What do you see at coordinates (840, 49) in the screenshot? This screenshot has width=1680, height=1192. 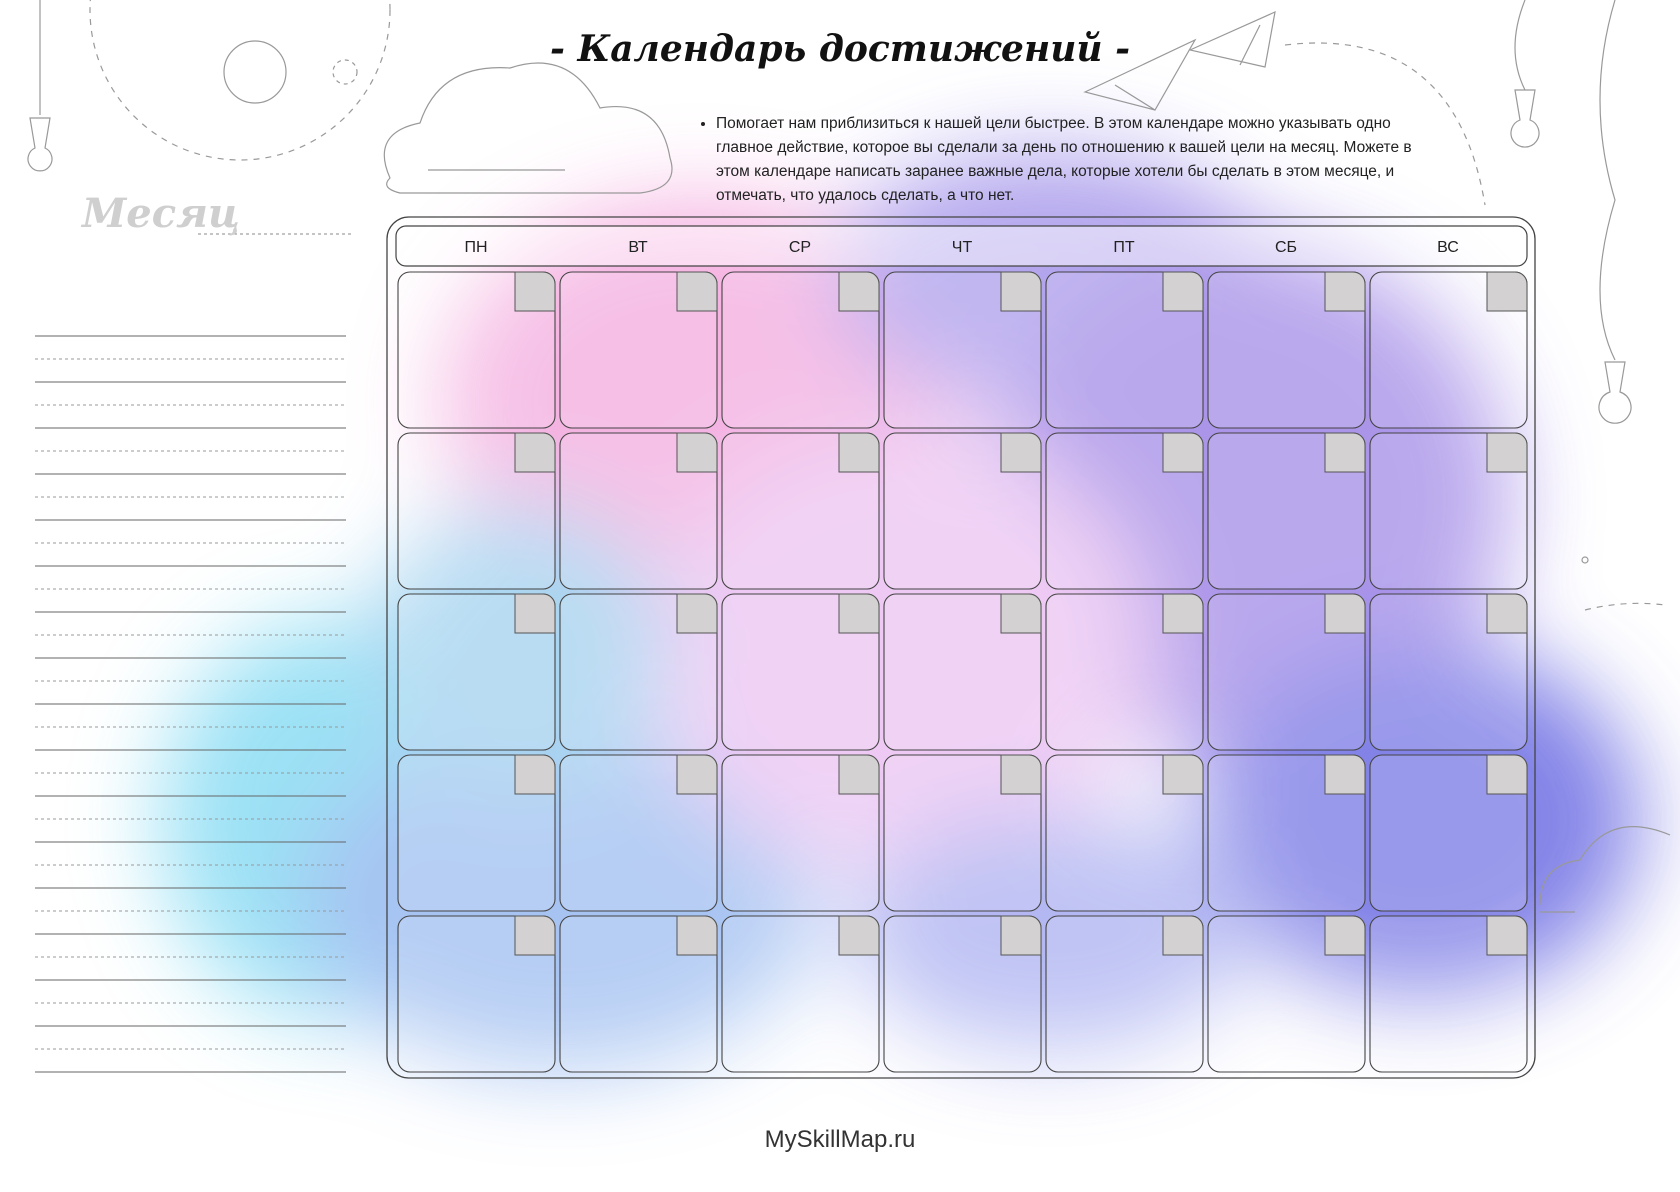 I see `title: - Календарь достижений -` at bounding box center [840, 49].